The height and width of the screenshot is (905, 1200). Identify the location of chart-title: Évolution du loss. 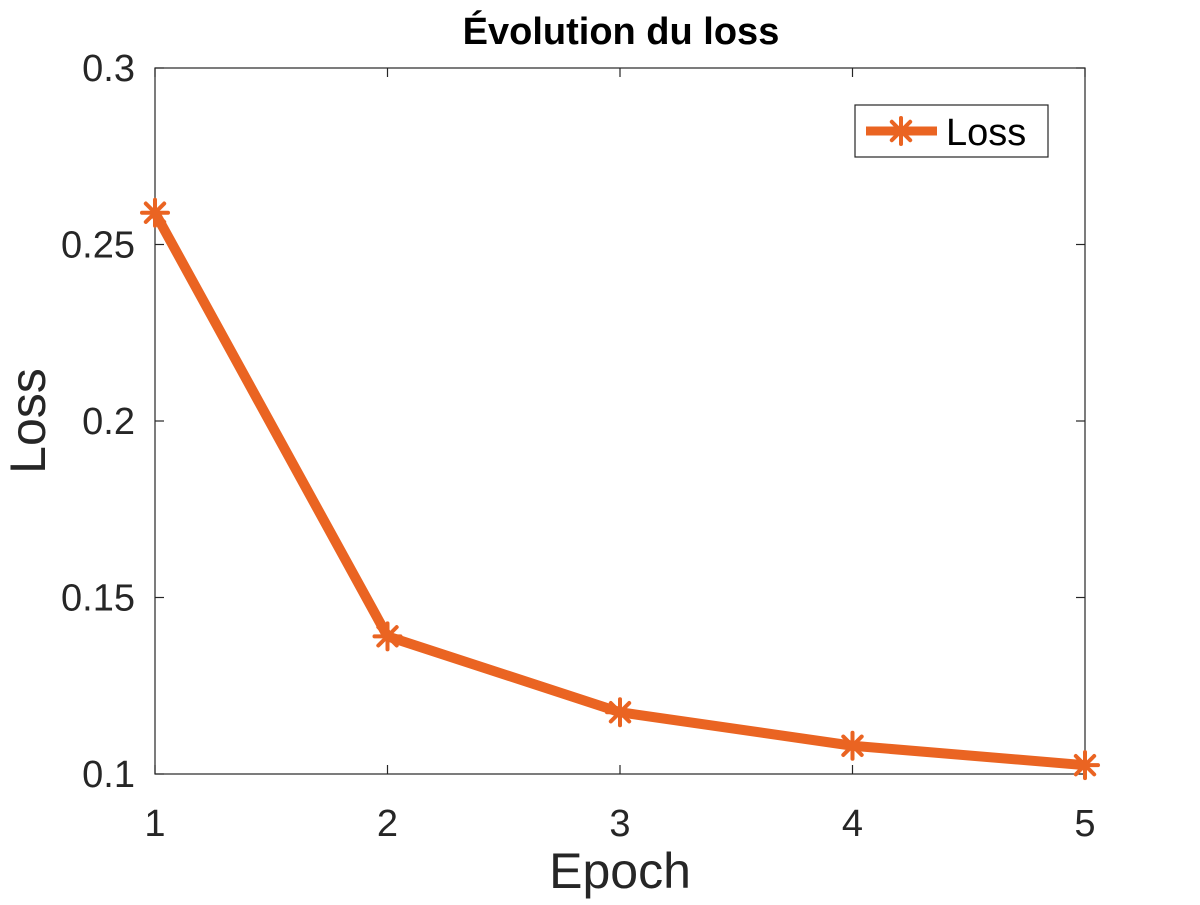
(621, 31).